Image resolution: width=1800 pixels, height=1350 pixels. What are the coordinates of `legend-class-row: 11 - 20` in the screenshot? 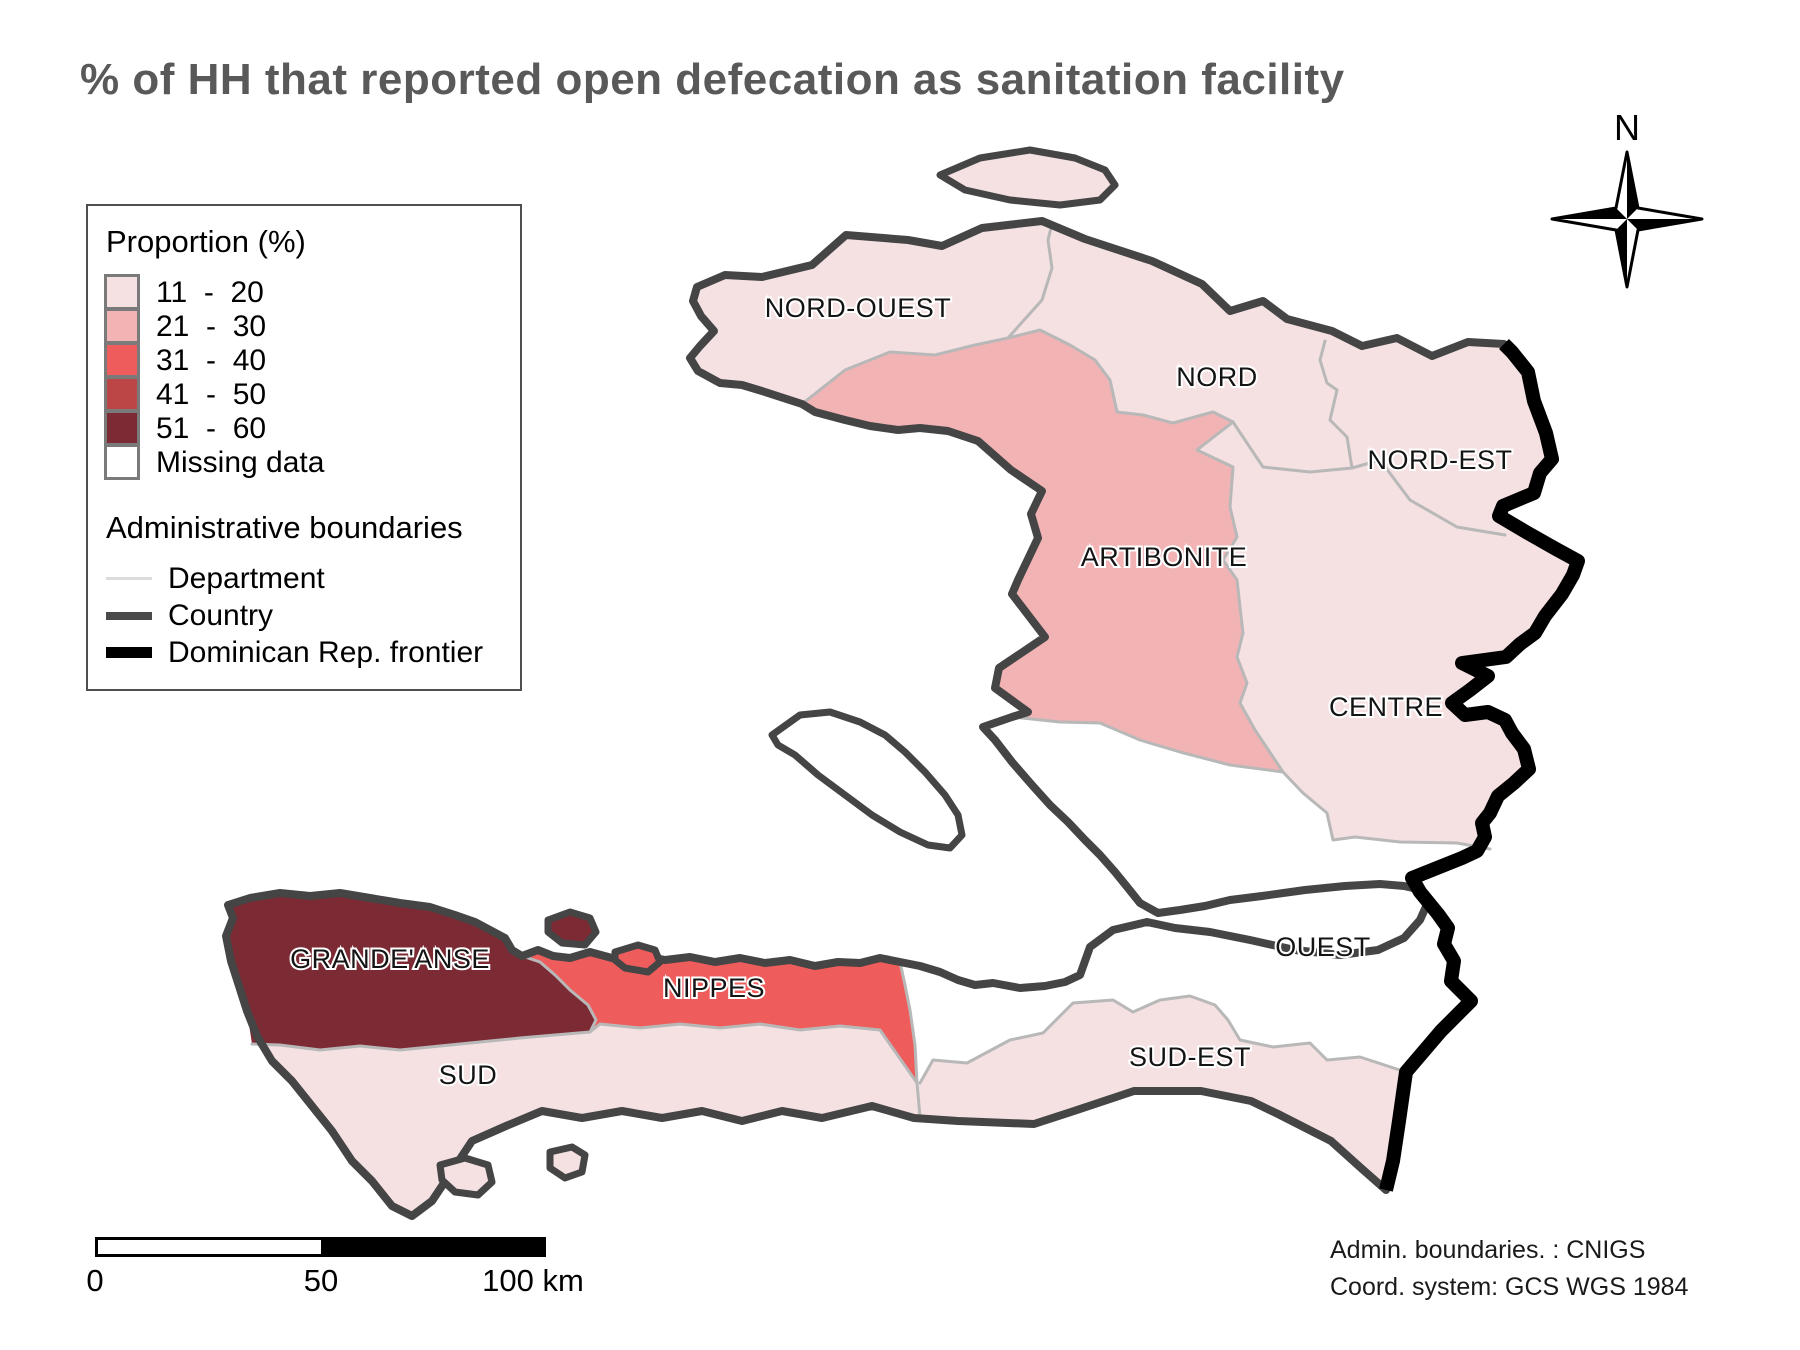 It's located at (304, 291).